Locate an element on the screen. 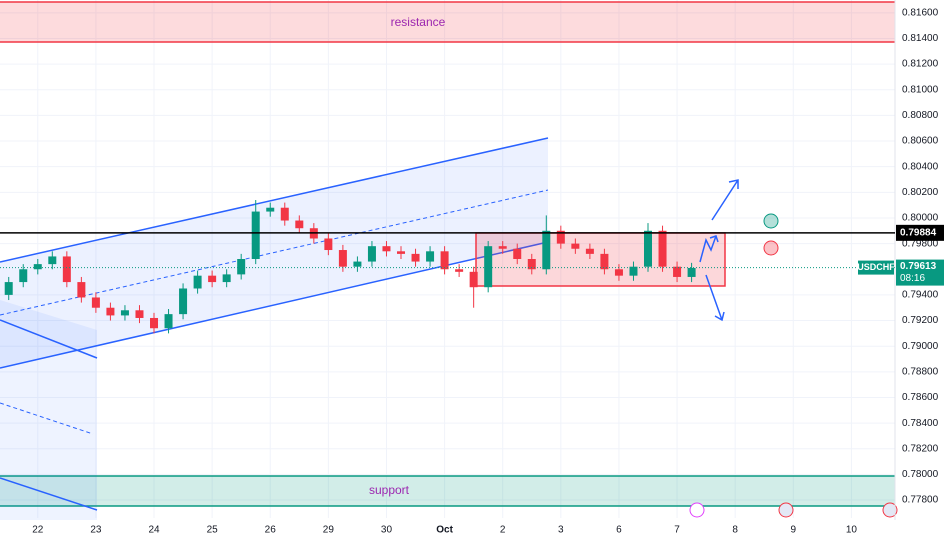 This screenshot has height=539, width=944. y-tick-label: 0.79200 is located at coordinates (920, 320).